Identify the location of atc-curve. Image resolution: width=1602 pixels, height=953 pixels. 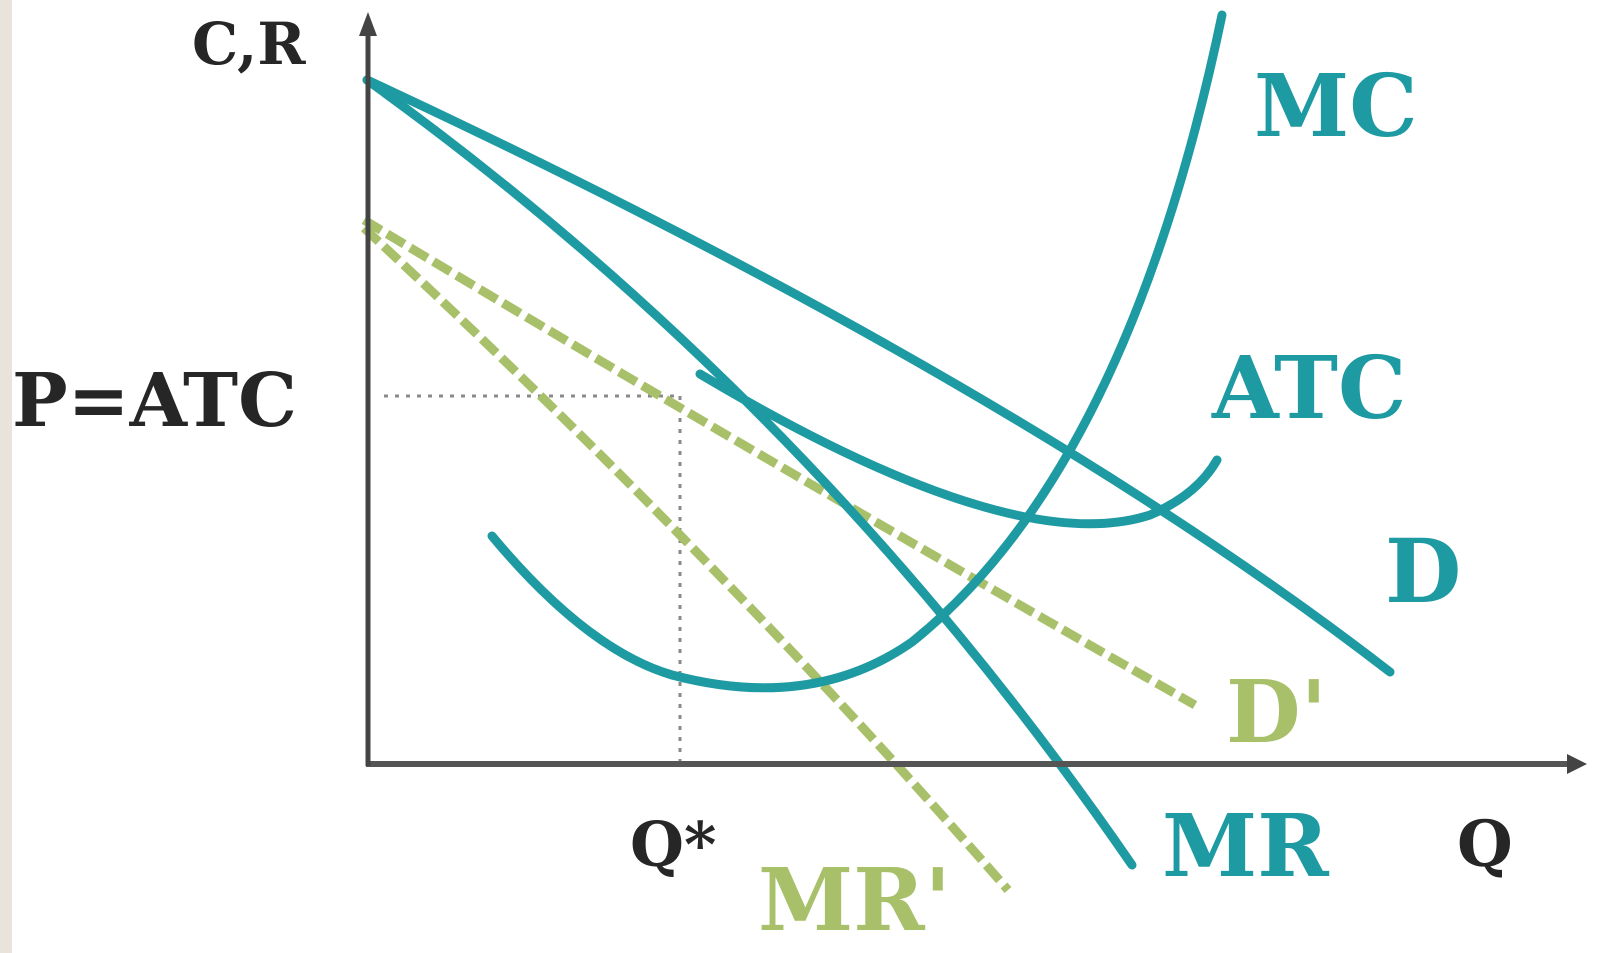
(958, 449).